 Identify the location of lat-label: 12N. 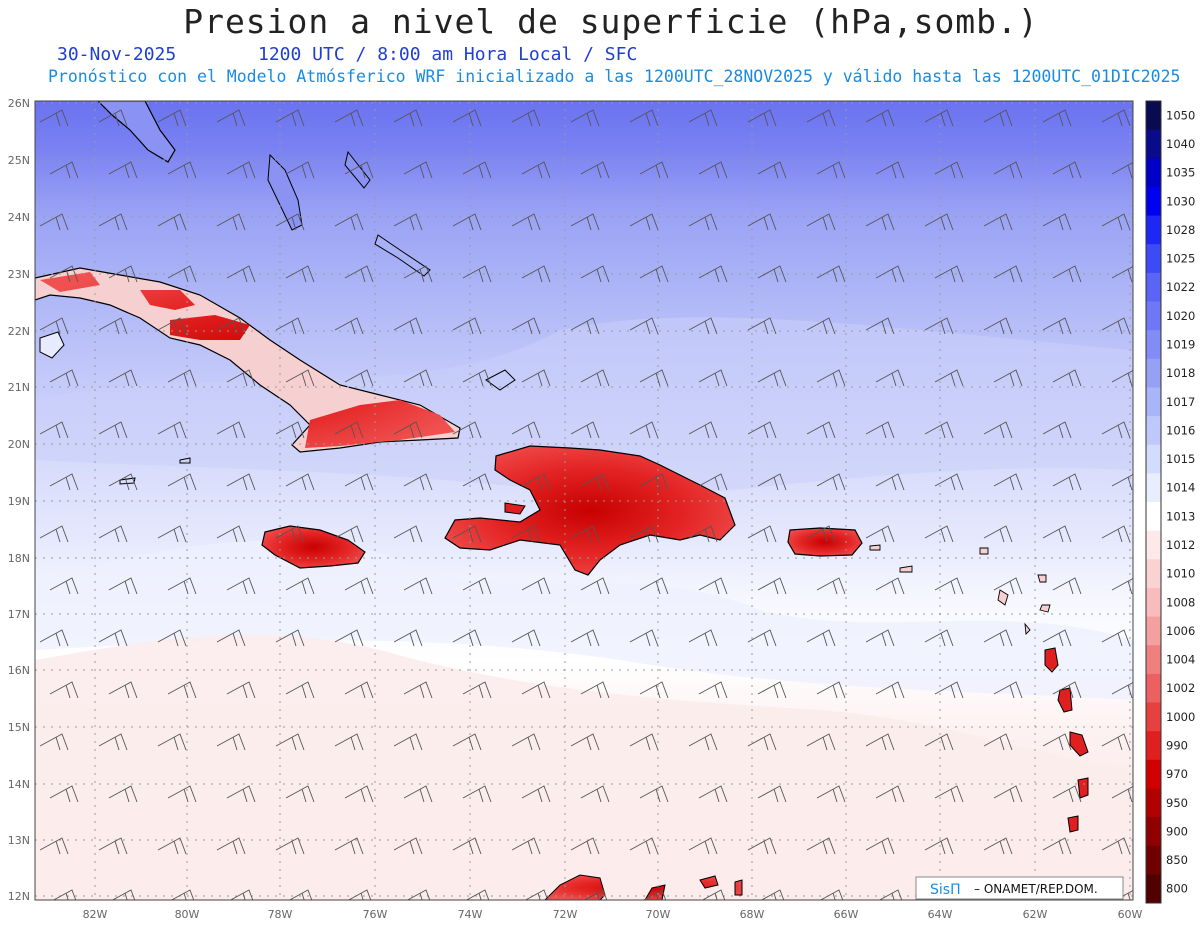
(19, 896).